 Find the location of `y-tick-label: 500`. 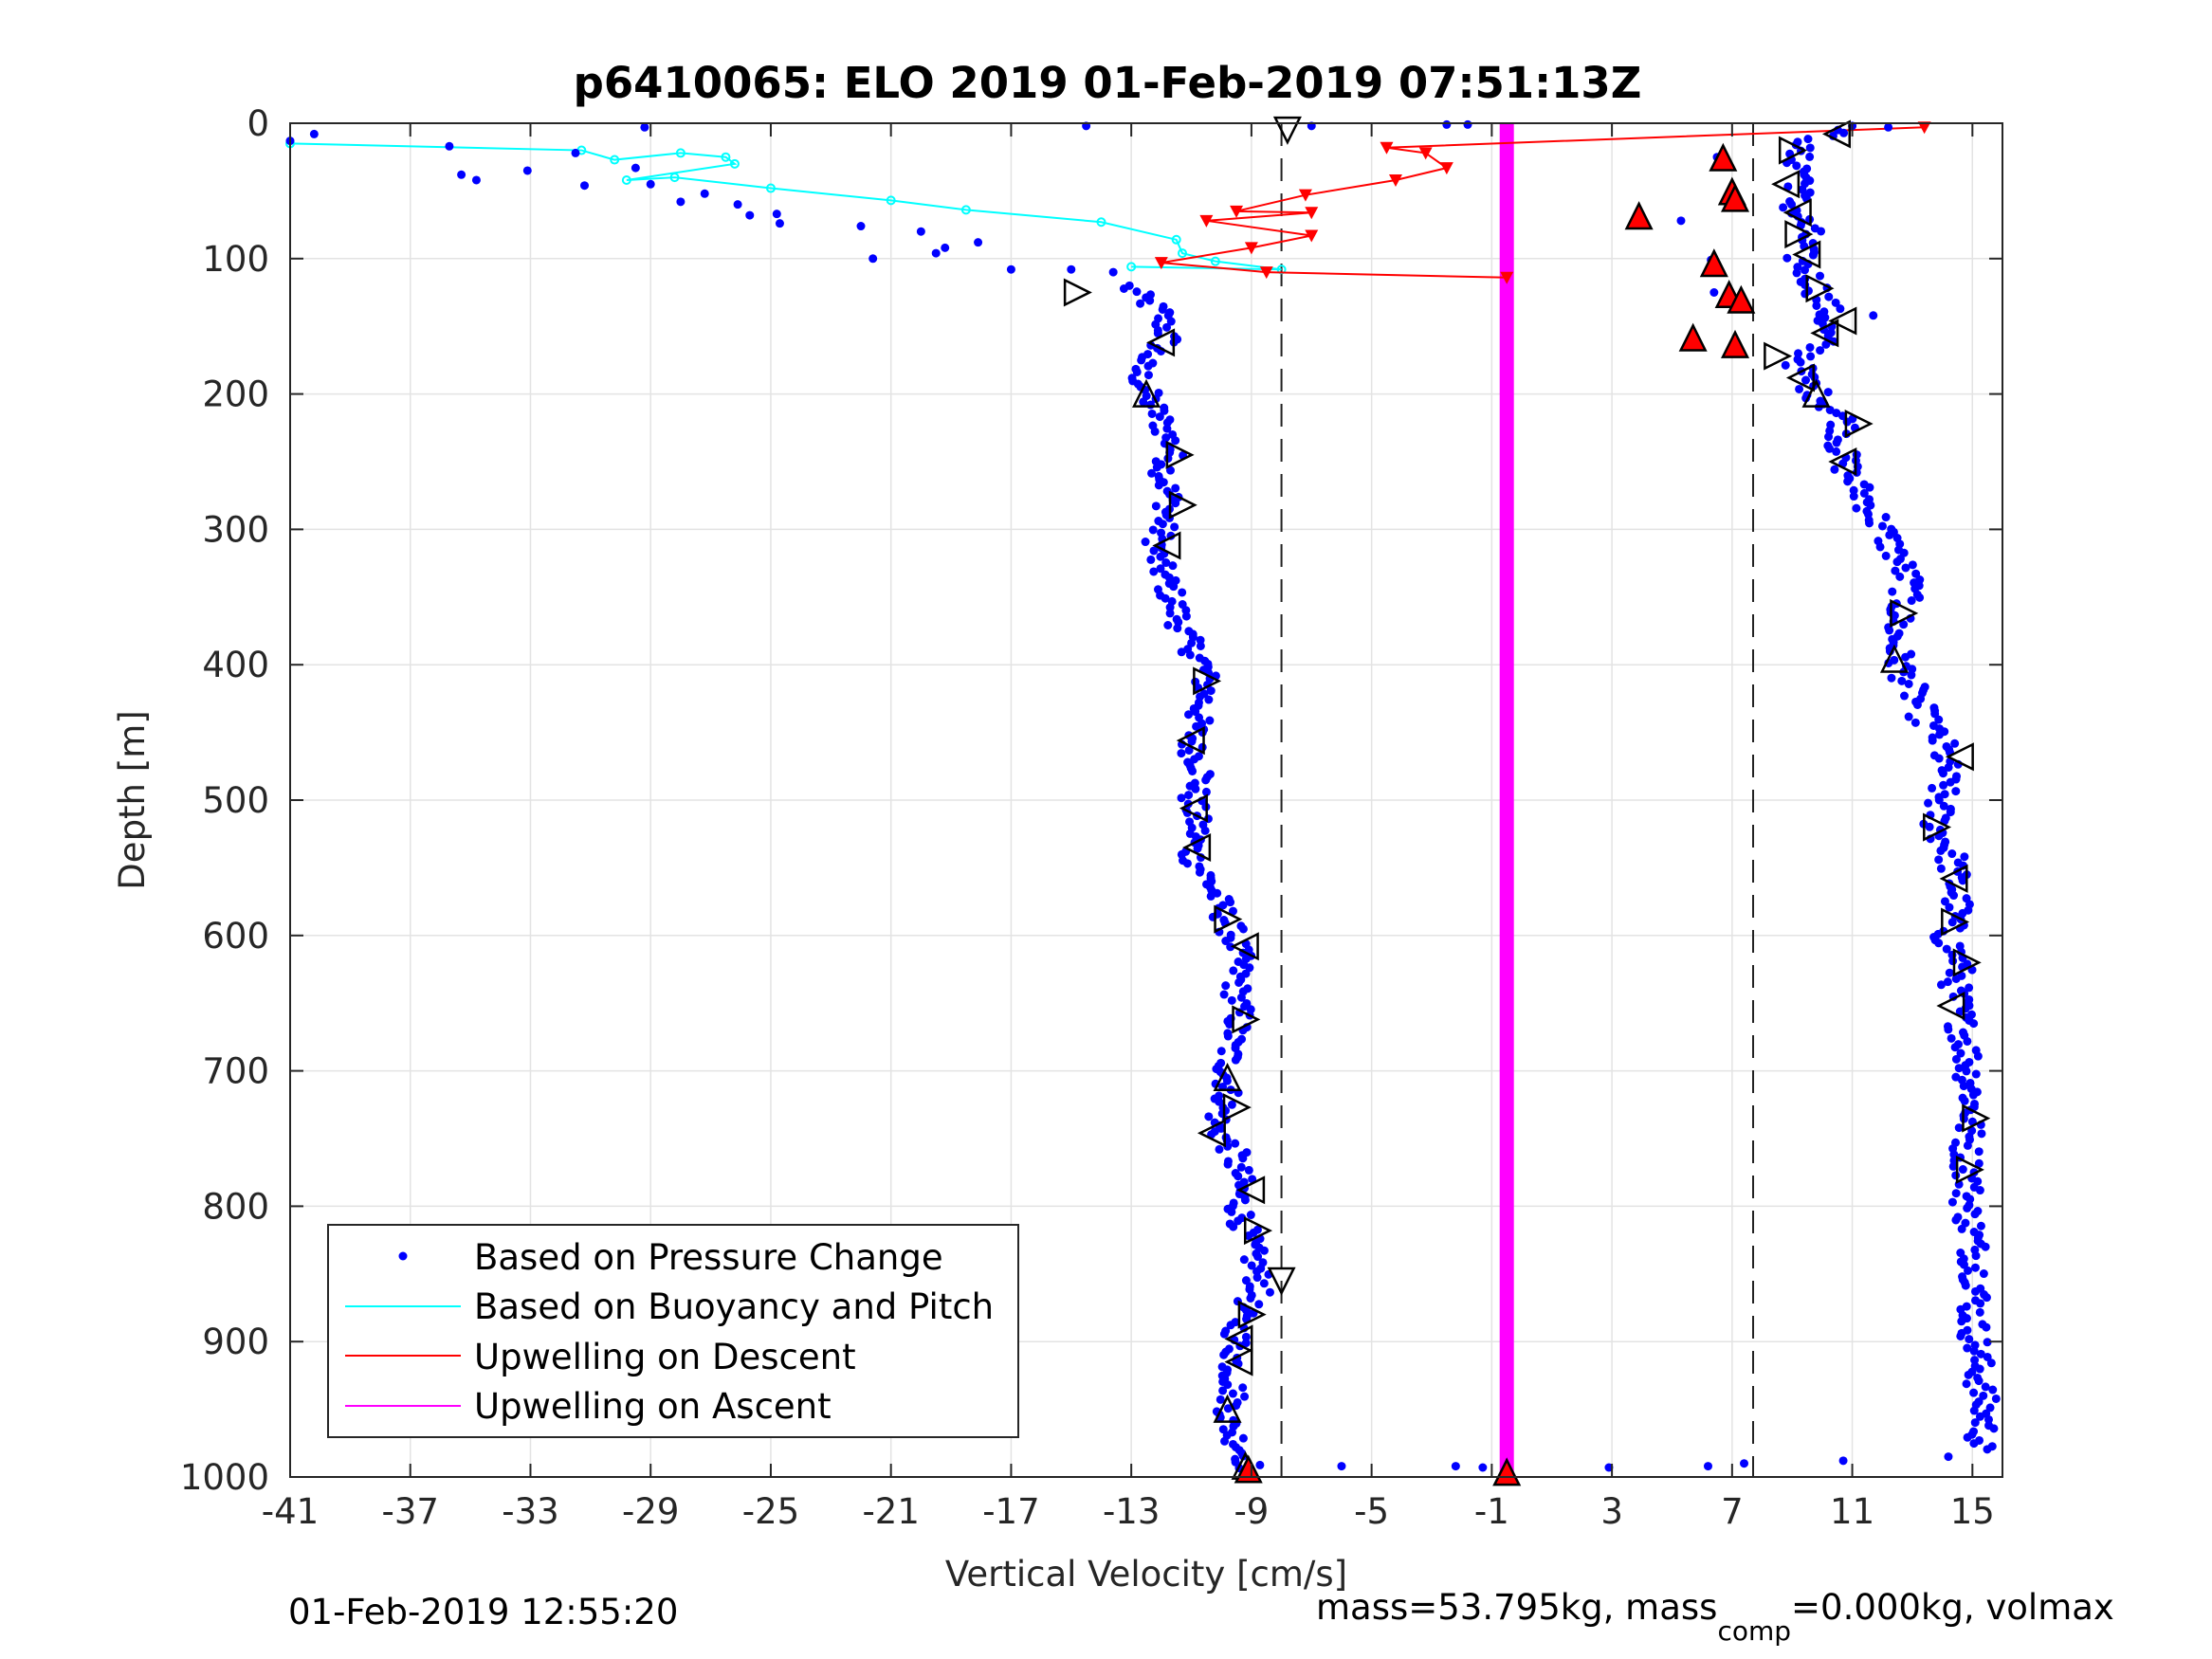

y-tick-label: 500 is located at coordinates (235, 800).